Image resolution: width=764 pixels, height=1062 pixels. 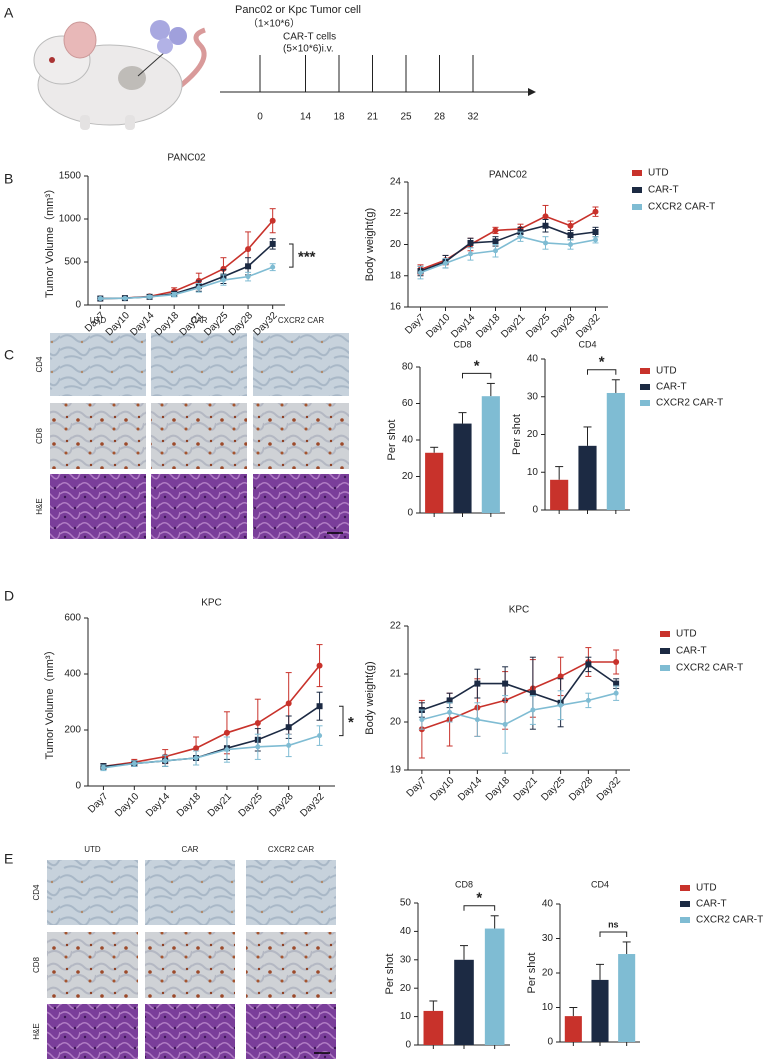 What do you see at coordinates (406, 1016) in the screenshot?
I see `y-tick-label: 10` at bounding box center [406, 1016].